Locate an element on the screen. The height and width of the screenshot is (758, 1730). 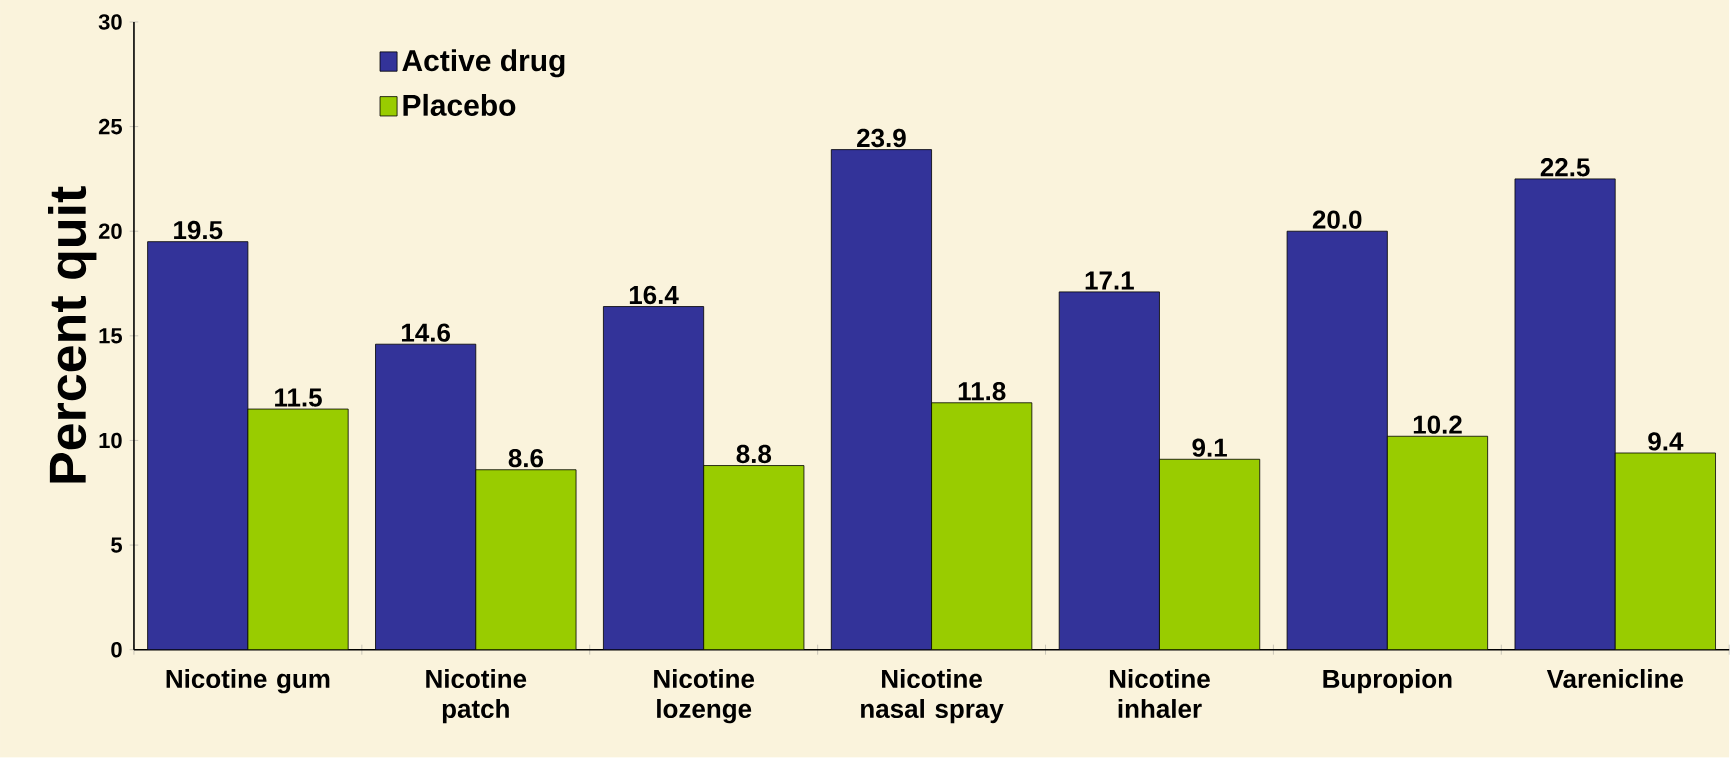
x-tick-label: Nicotine inhaler is located at coordinates (1159, 694).